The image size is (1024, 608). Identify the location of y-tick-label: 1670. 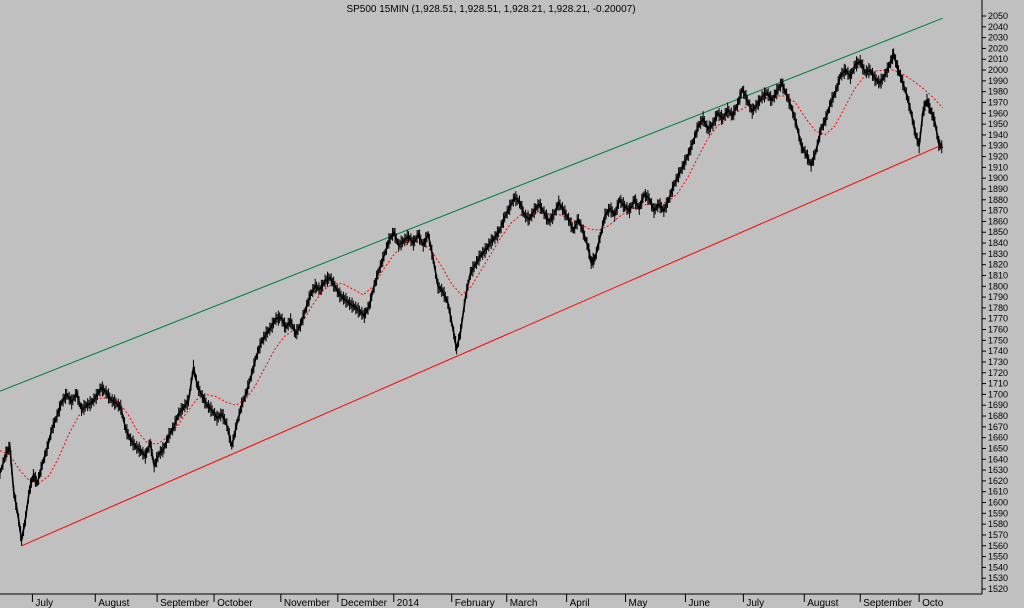
(998, 427).